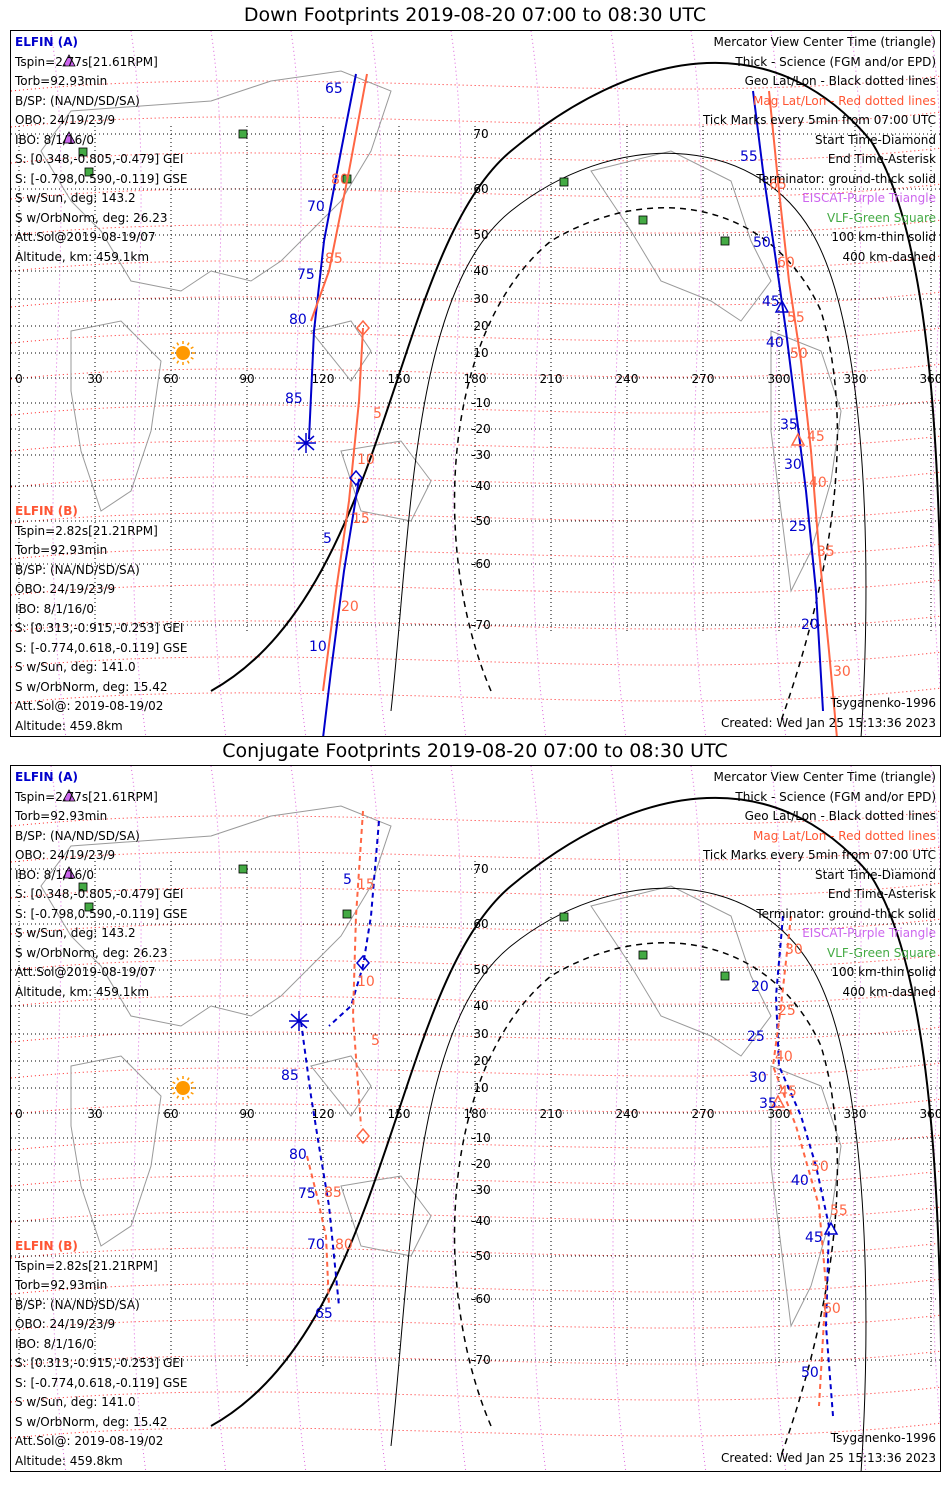 The height and width of the screenshot is (1500, 950). I want to click on track-time-label: 40, so click(818, 483).